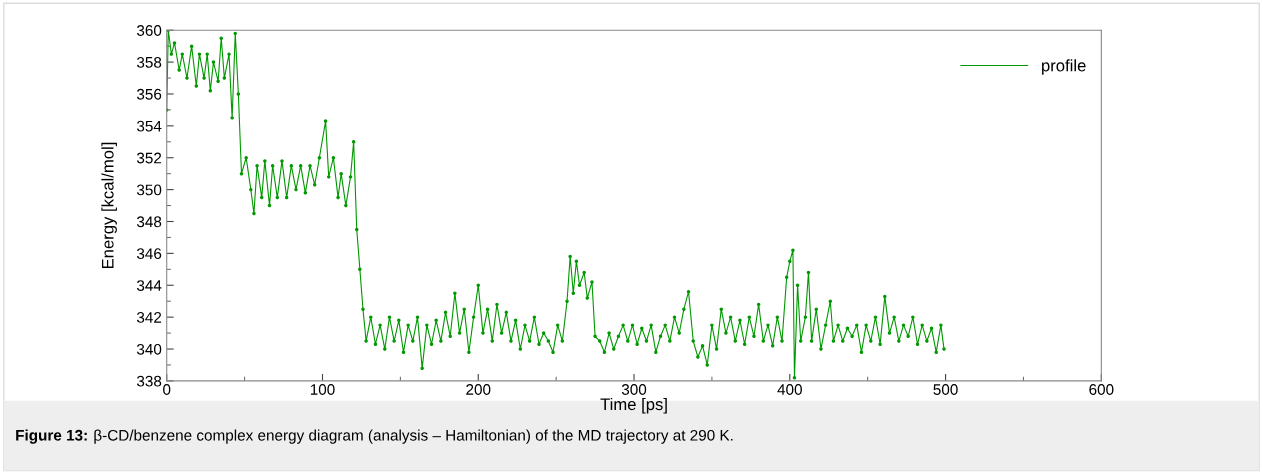 The width and height of the screenshot is (1263, 472). I want to click on y-tick-label: 348, so click(149, 222).